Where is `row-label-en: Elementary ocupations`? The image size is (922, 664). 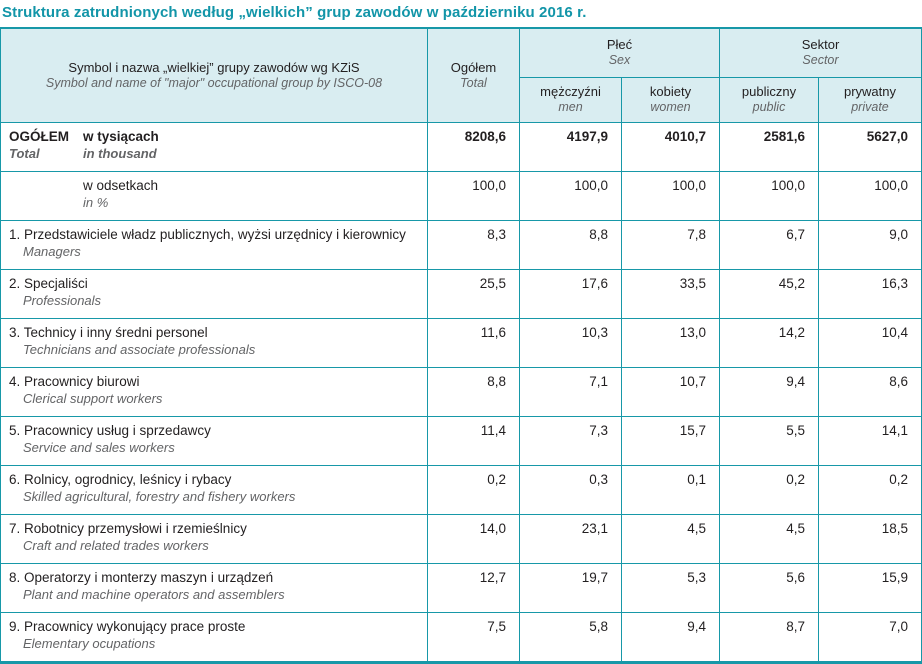 row-label-en: Elementary ocupations is located at coordinates (89, 643).